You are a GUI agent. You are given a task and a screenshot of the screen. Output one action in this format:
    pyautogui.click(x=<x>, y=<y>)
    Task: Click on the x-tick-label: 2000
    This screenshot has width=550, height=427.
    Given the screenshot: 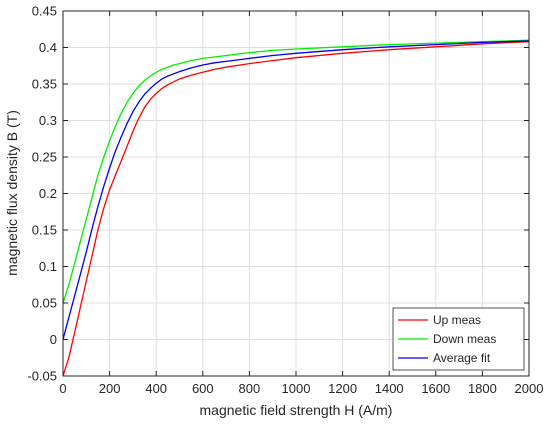 What is the action you would take?
    pyautogui.click(x=529, y=388)
    